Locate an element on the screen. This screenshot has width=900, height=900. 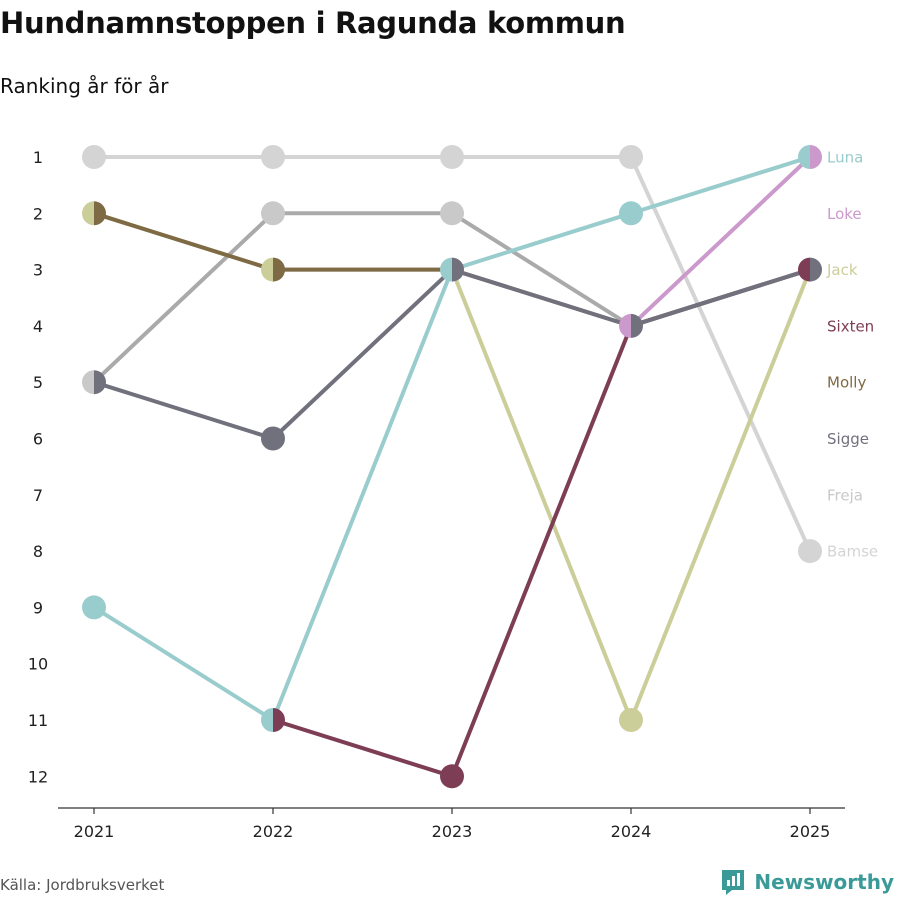
y-tick-label-7: 7 is located at coordinates (38, 495).